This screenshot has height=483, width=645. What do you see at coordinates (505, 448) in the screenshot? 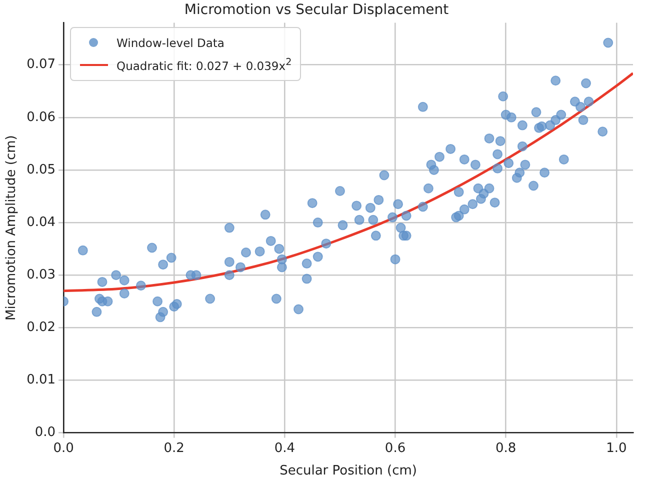
I see `x-tick-label: 0.8` at bounding box center [505, 448].